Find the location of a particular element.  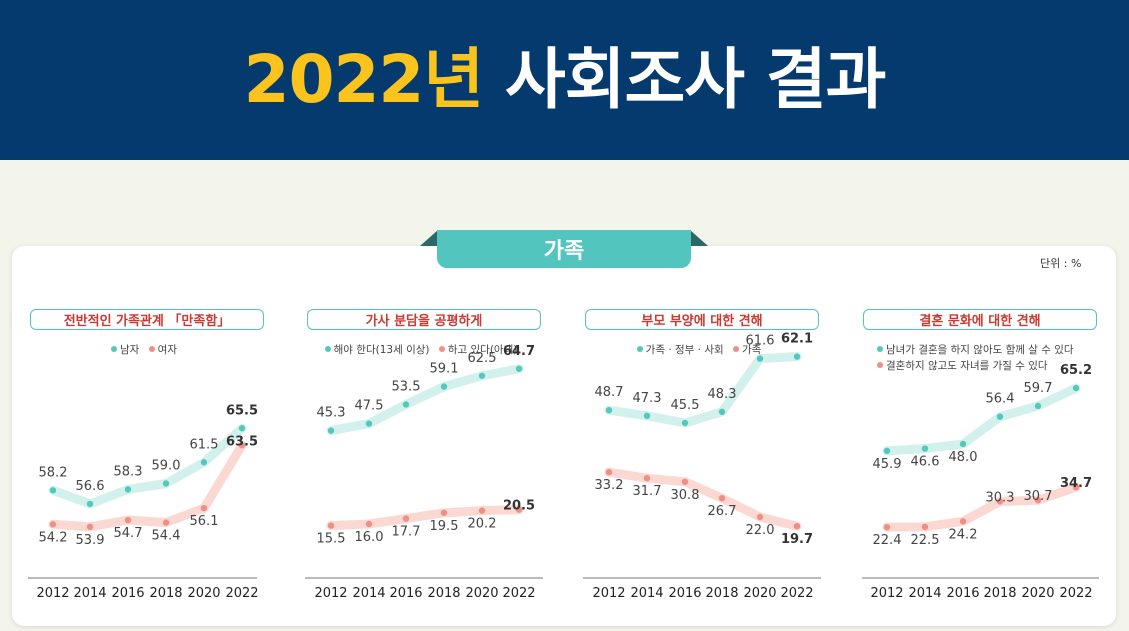

data-label: 47.5 is located at coordinates (369, 406).